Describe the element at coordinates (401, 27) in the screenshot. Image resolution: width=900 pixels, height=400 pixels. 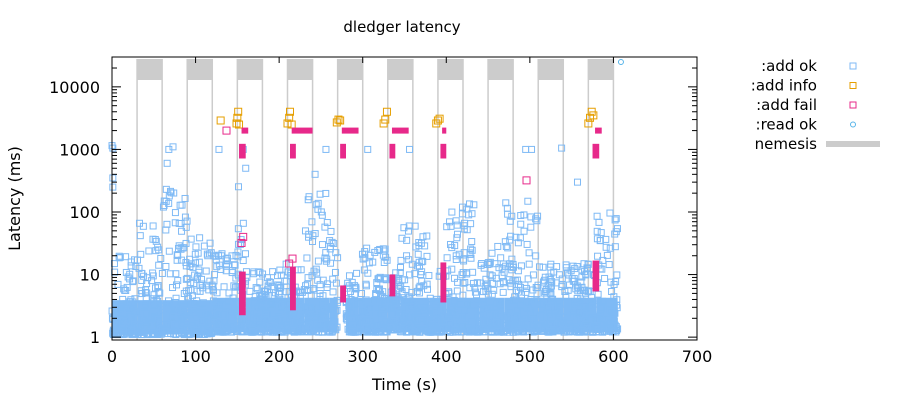
I see `chart-title: dledger latency` at that location.